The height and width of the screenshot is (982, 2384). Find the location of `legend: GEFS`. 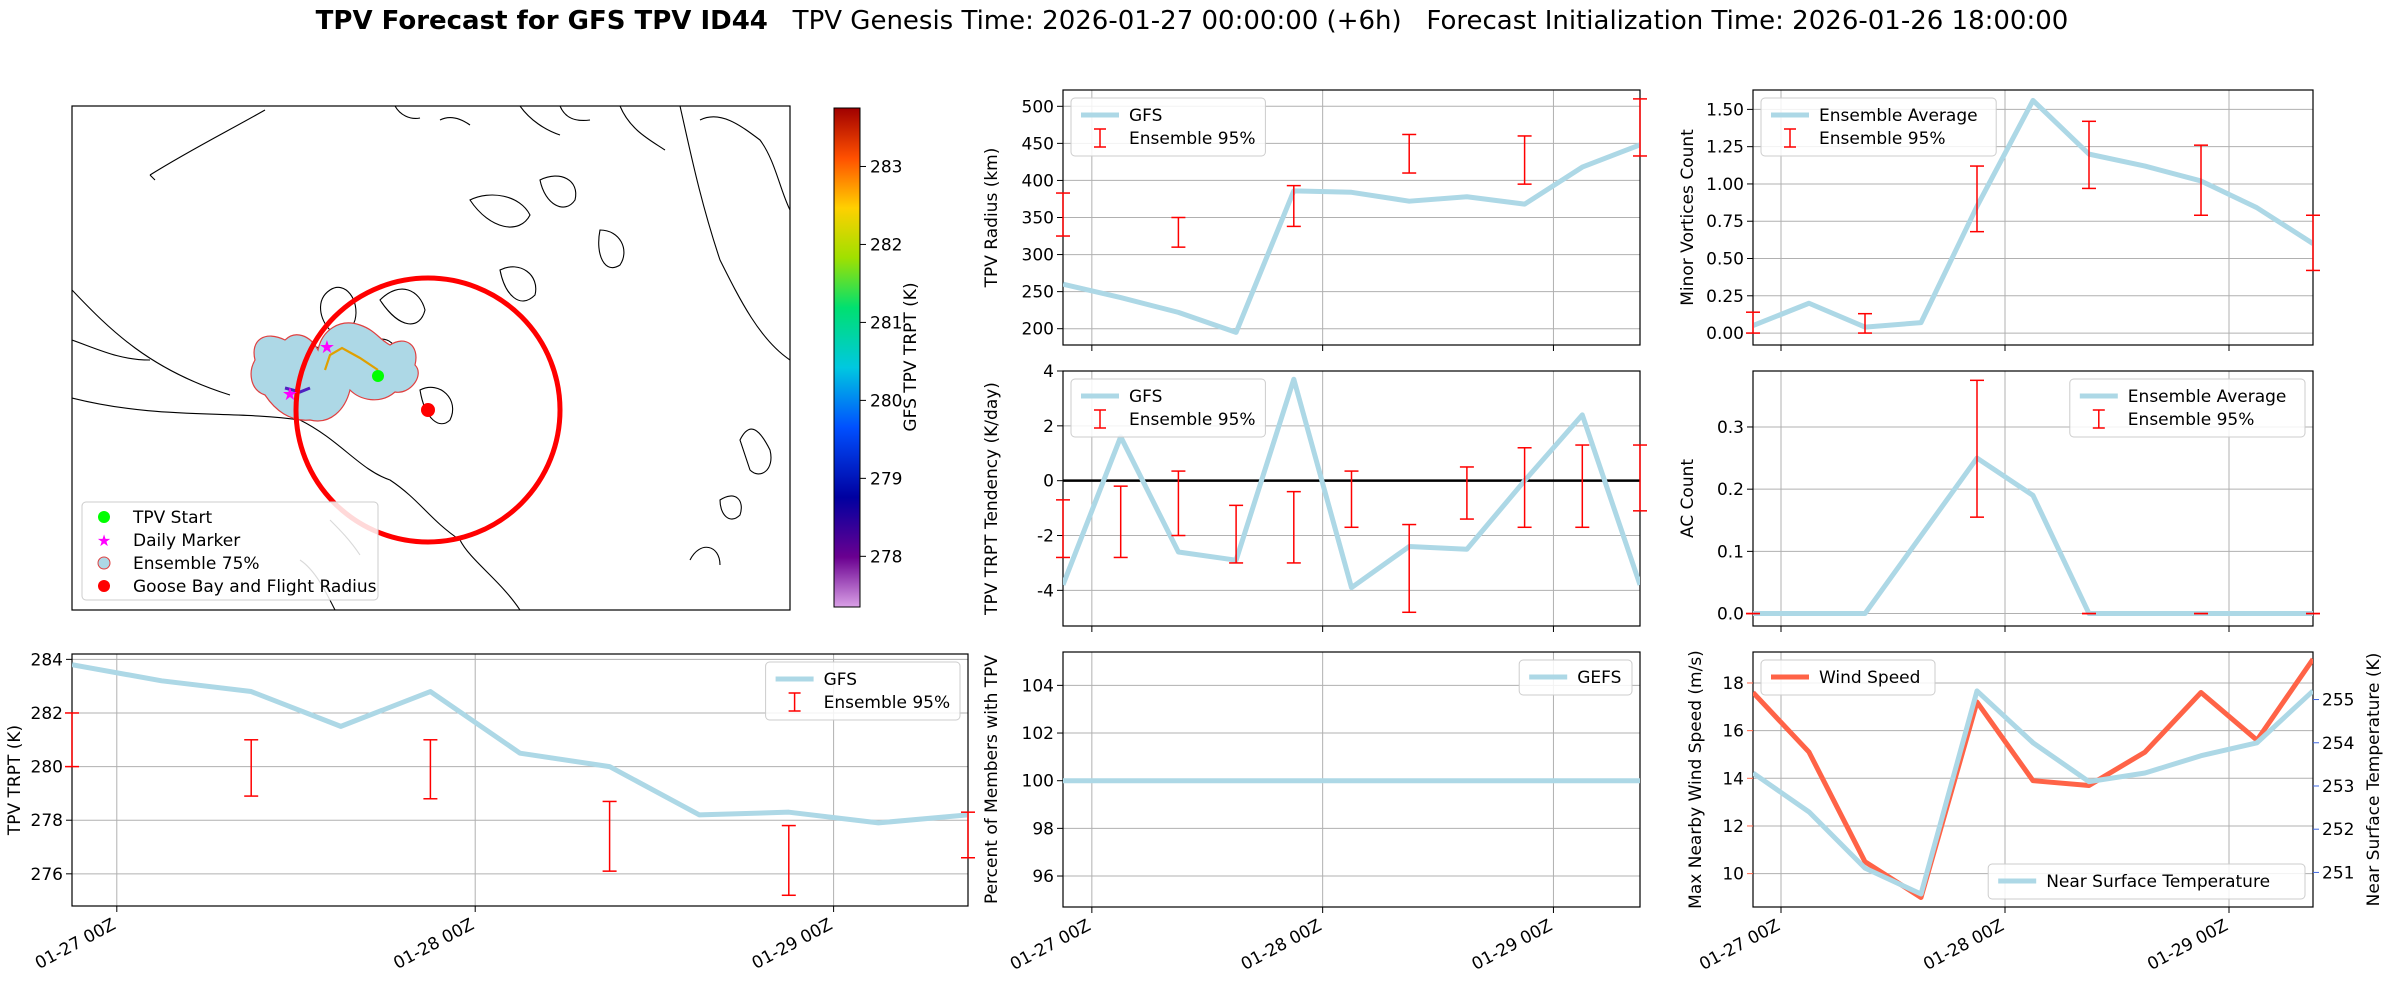

legend: GEFS is located at coordinates (1575, 677).